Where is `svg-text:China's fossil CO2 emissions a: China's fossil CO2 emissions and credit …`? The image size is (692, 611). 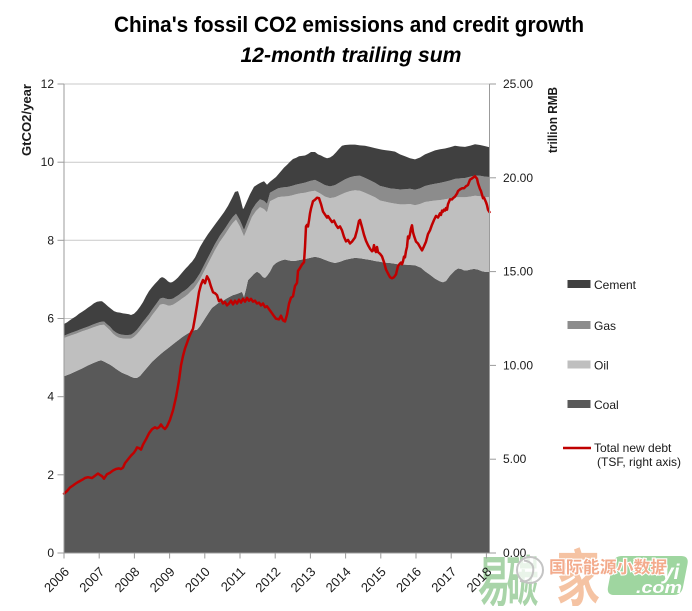 svg-text:China's fossil CO2 emissions a: China's fossil CO2 emissions and credit … is located at coordinates (349, 24).